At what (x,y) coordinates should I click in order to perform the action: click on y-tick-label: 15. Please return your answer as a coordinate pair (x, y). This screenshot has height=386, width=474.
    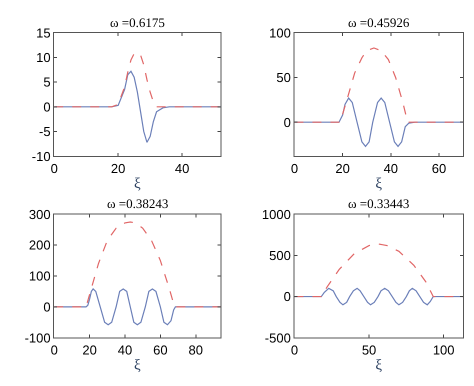
    Looking at the image, I should click on (43, 32).